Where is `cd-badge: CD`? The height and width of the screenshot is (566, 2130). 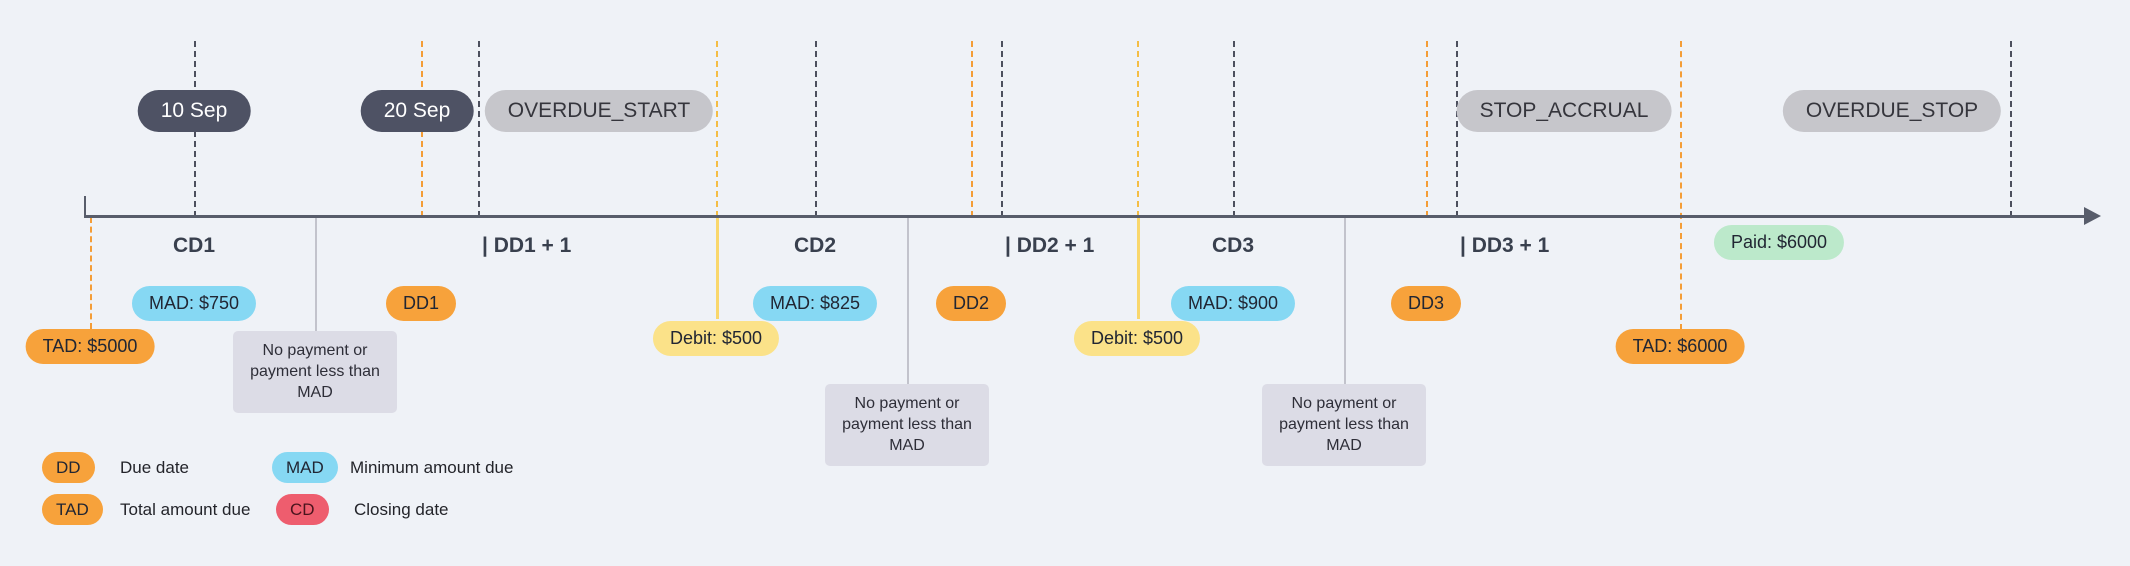
cd-badge: CD is located at coordinates (302, 509).